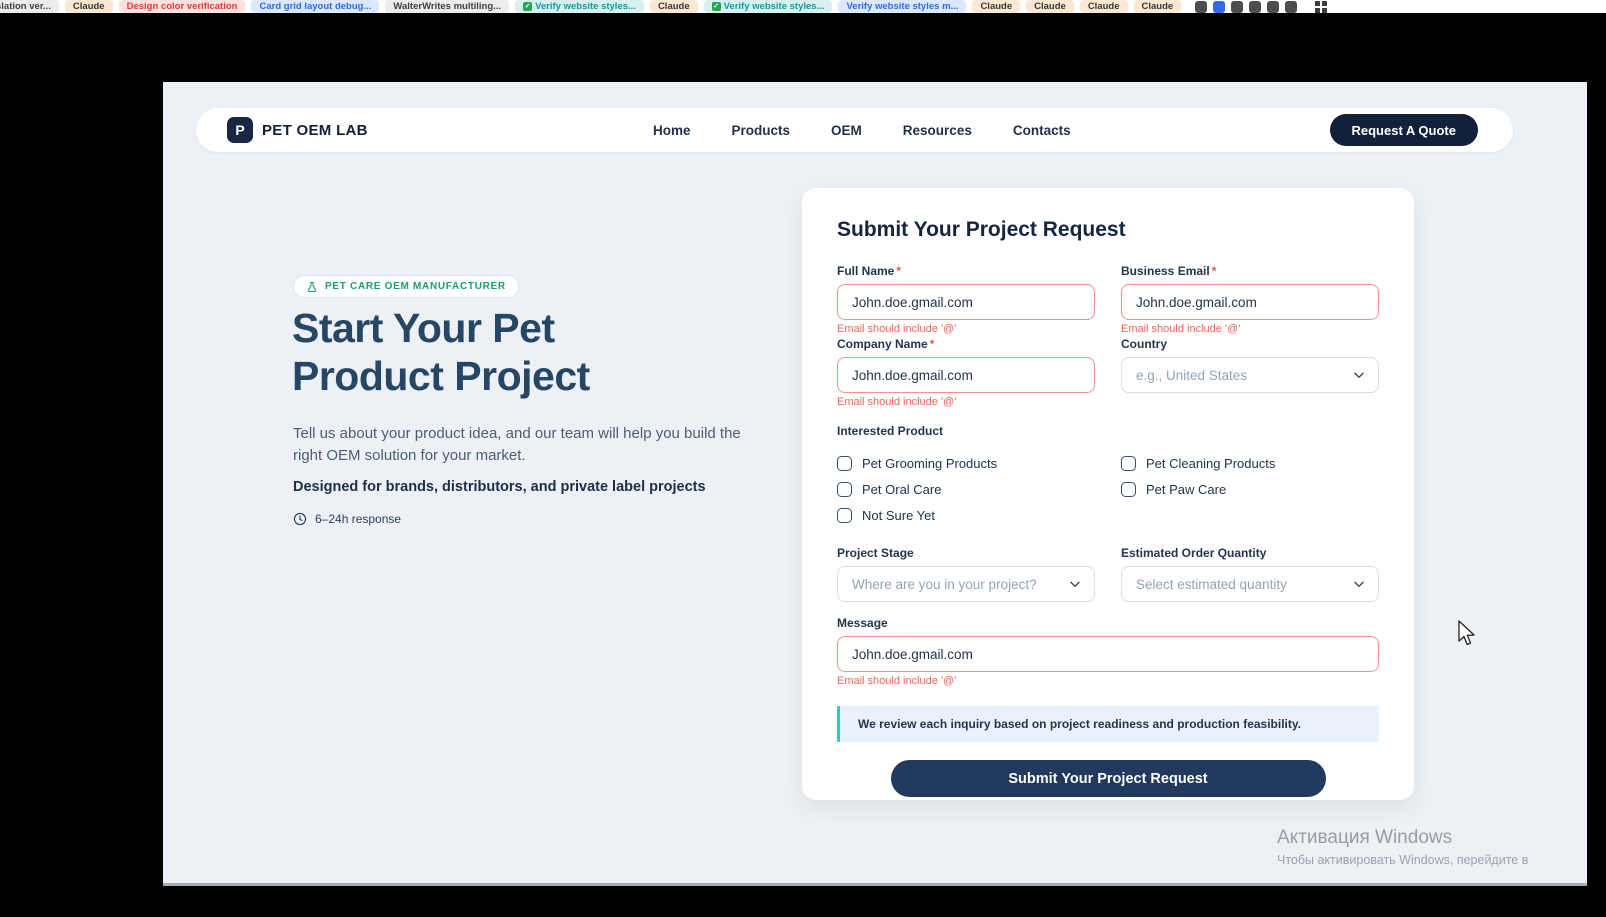  What do you see at coordinates (862, 623) in the screenshot?
I see `message-label: Message` at bounding box center [862, 623].